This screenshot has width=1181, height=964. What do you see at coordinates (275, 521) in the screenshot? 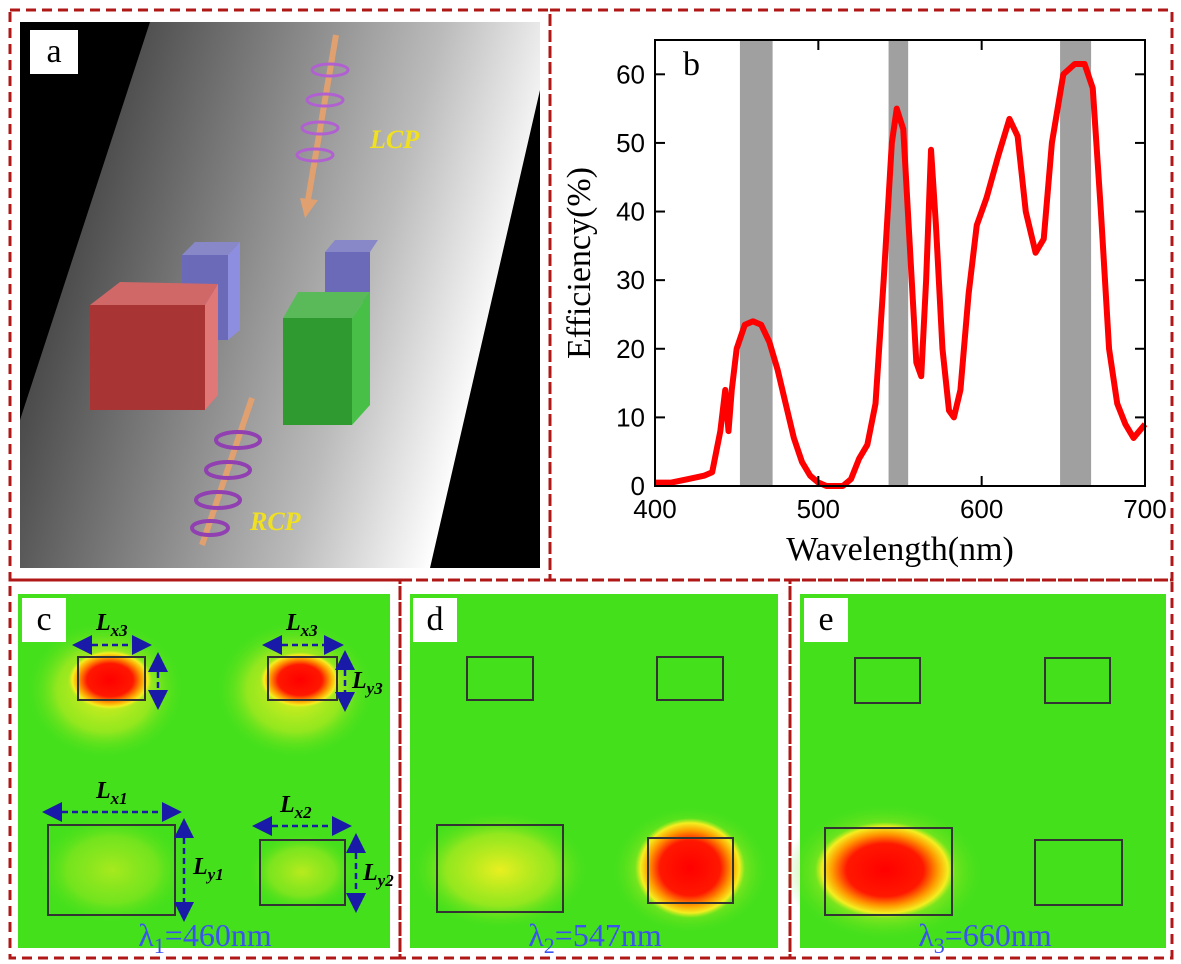
I see `beam-label: RCP` at bounding box center [275, 521].